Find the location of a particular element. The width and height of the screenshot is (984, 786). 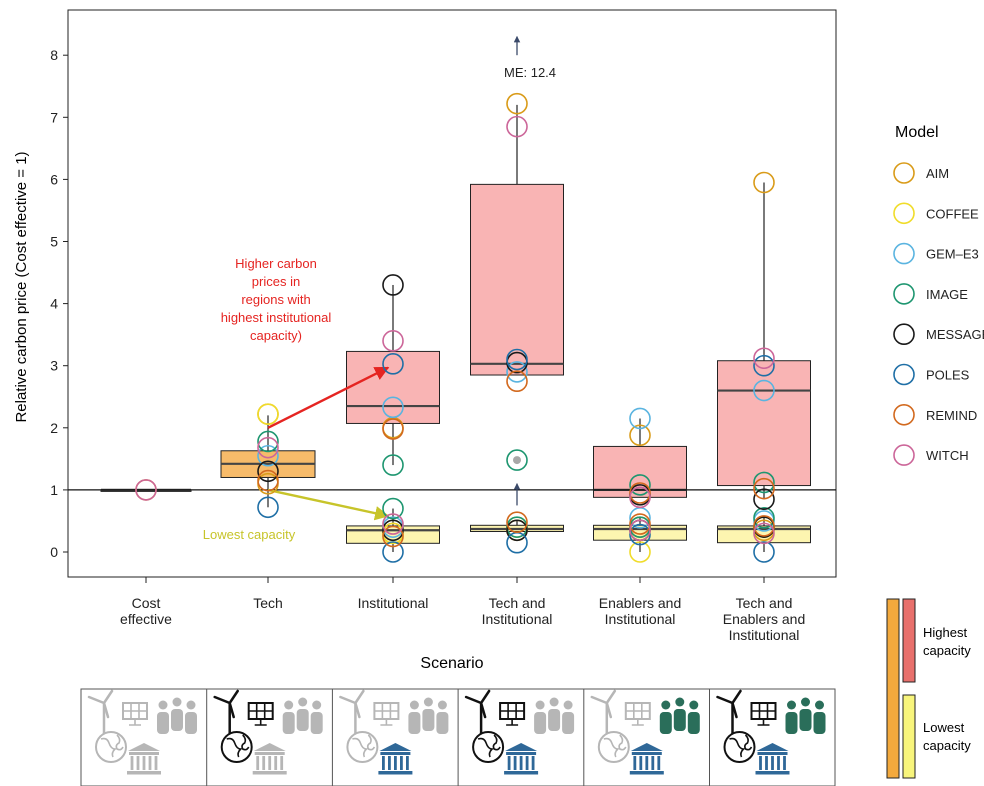

capacity-outer-bar is located at coordinates (893, 688).